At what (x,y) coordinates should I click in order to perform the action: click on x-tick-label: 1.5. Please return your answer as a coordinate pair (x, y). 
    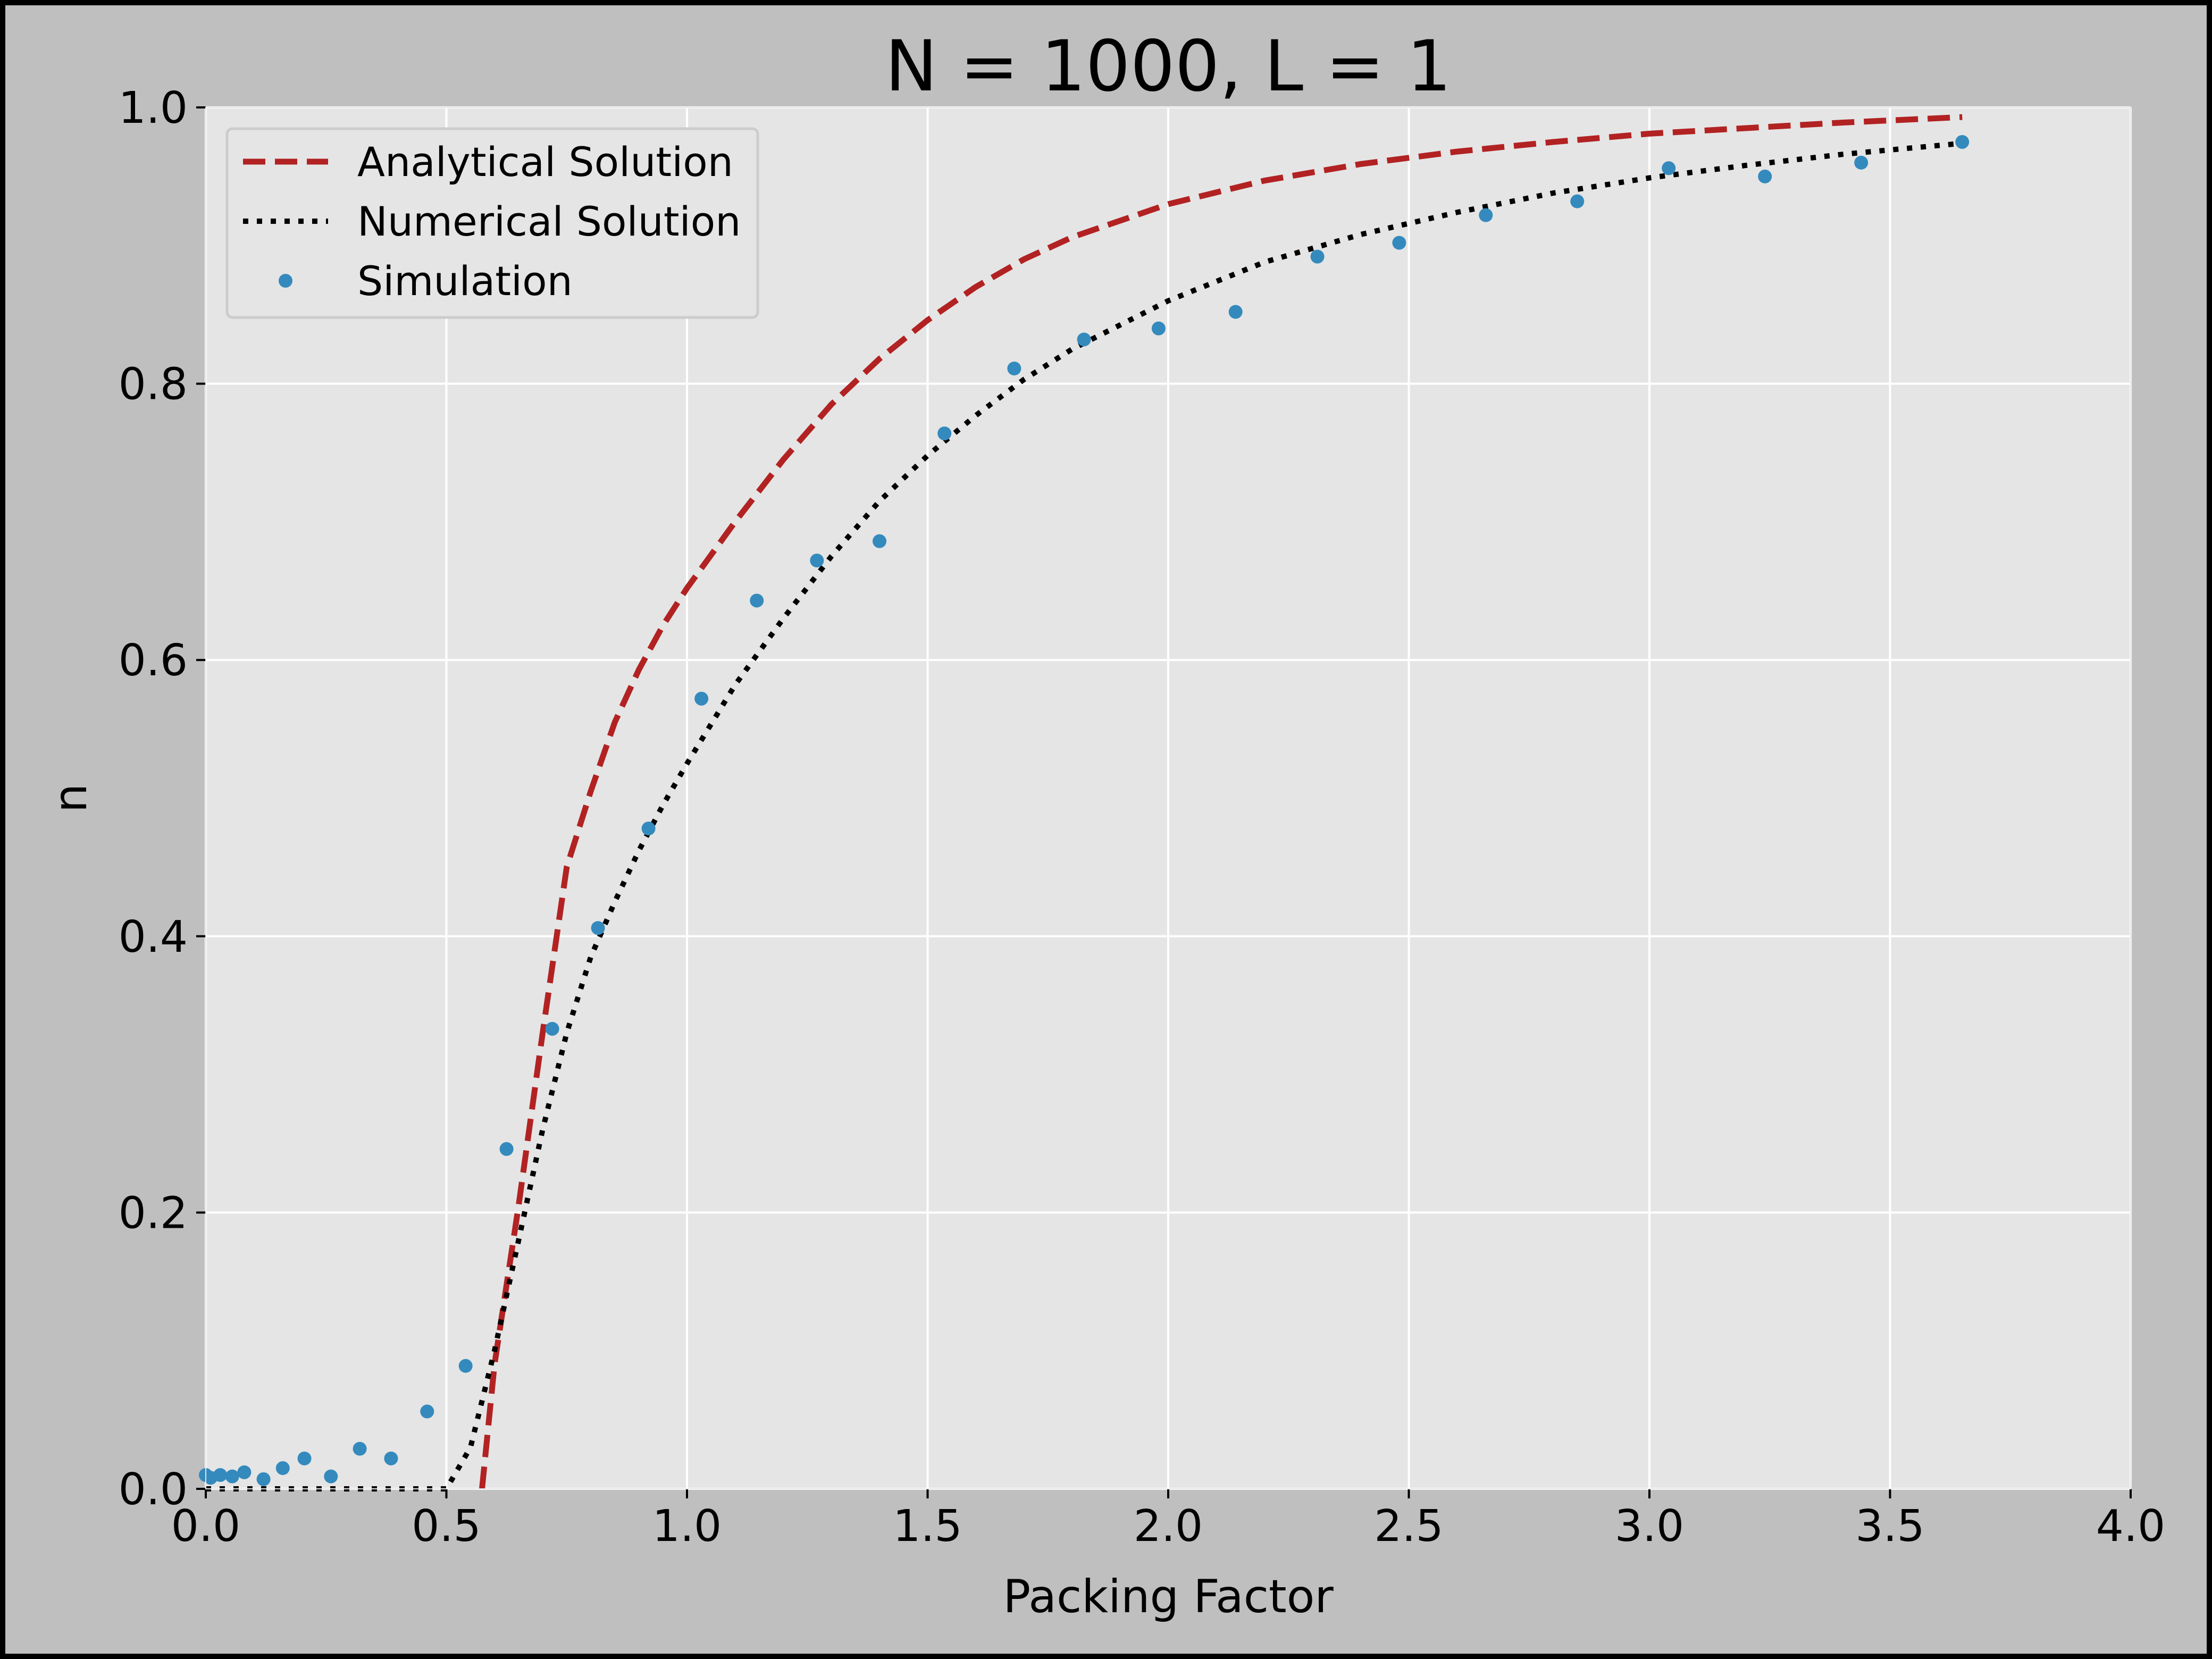
    Looking at the image, I should click on (927, 1526).